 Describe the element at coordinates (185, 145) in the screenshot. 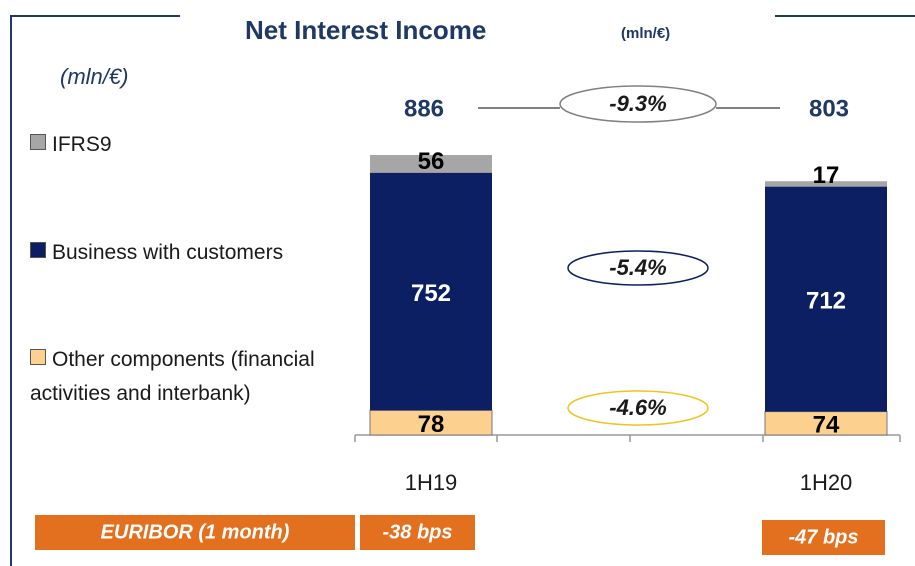

I see `legend-item: IFRS9` at that location.